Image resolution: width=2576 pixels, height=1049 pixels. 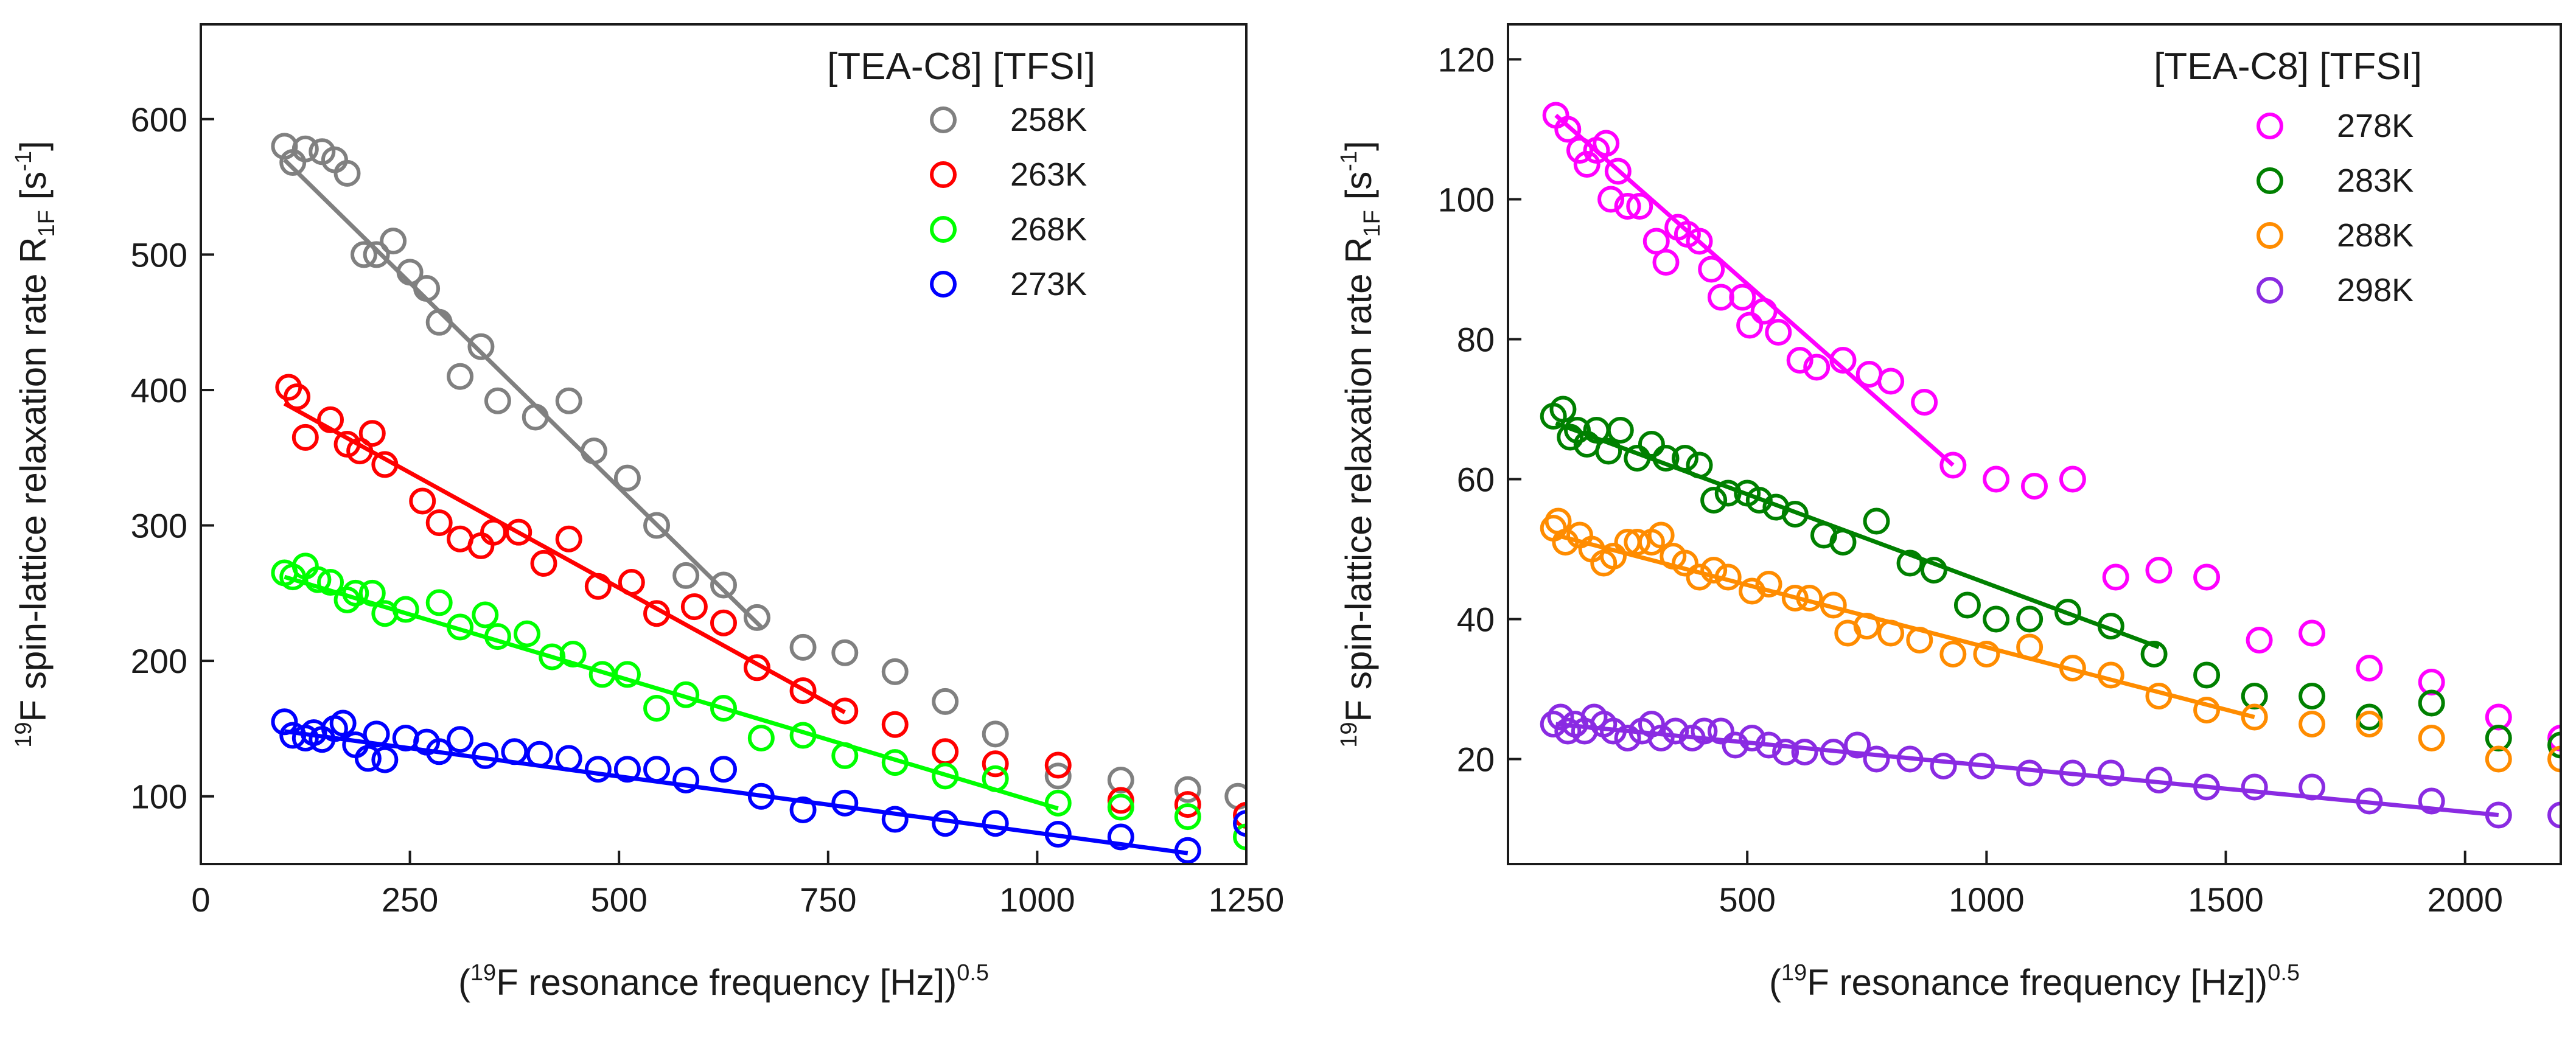 What do you see at coordinates (618, 899) in the screenshot?
I see `x-tick-label: 500` at bounding box center [618, 899].